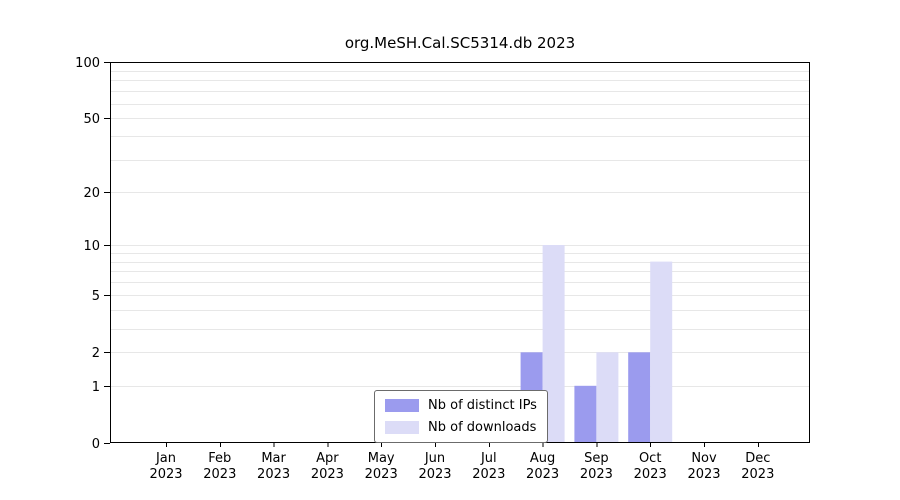 This screenshot has height=500, width=900. What do you see at coordinates (461, 416) in the screenshot?
I see `legend: Nb of distinct IPs Nb of downloads` at bounding box center [461, 416].